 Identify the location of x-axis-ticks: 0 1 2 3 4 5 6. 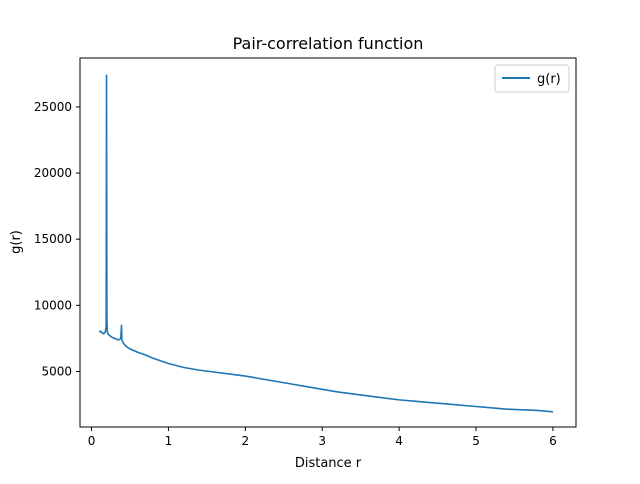
(322, 437).